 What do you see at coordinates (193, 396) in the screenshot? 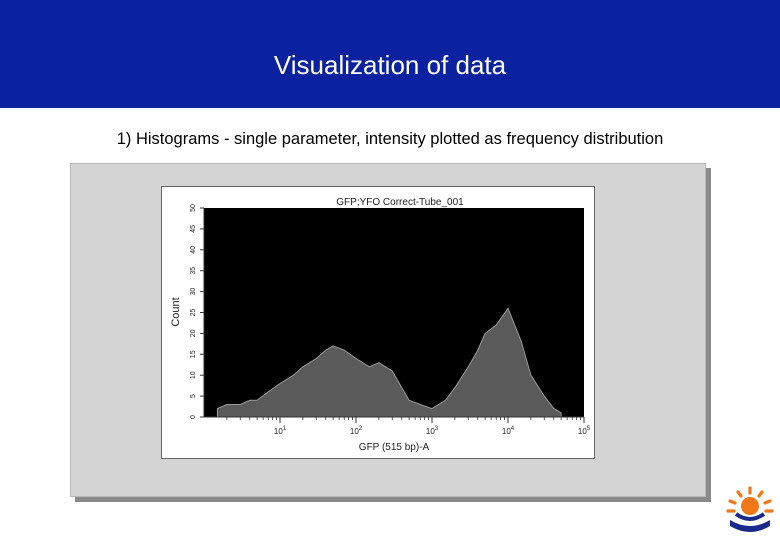
I see `y-tick-label: 5` at bounding box center [193, 396].